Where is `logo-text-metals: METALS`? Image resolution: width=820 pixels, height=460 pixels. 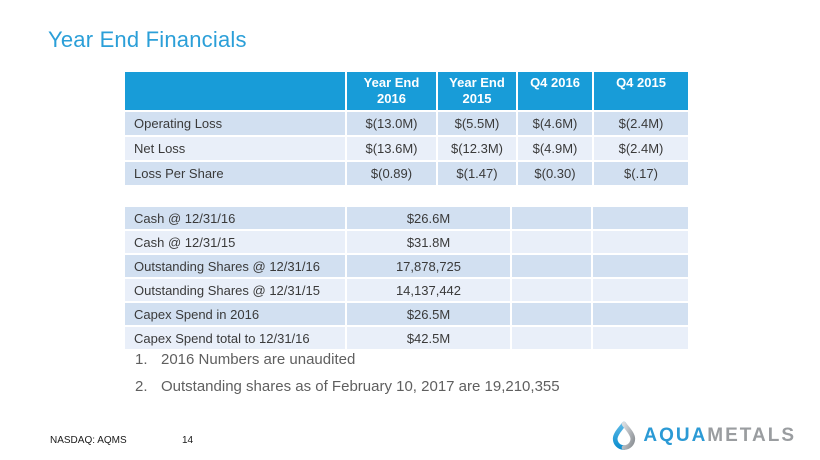 logo-text-metals: METALS is located at coordinates (751, 435).